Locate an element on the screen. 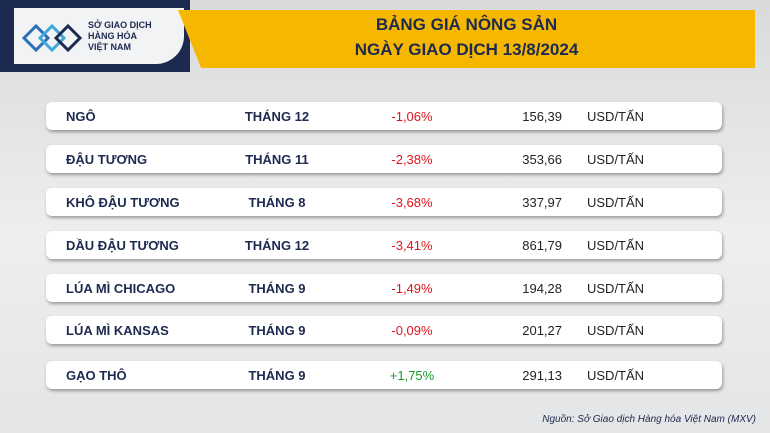  table-row: DẦU ĐẬU TƯƠNG THÁNG 12 -3,41% 861,79 USD/TẤN is located at coordinates (384, 245).